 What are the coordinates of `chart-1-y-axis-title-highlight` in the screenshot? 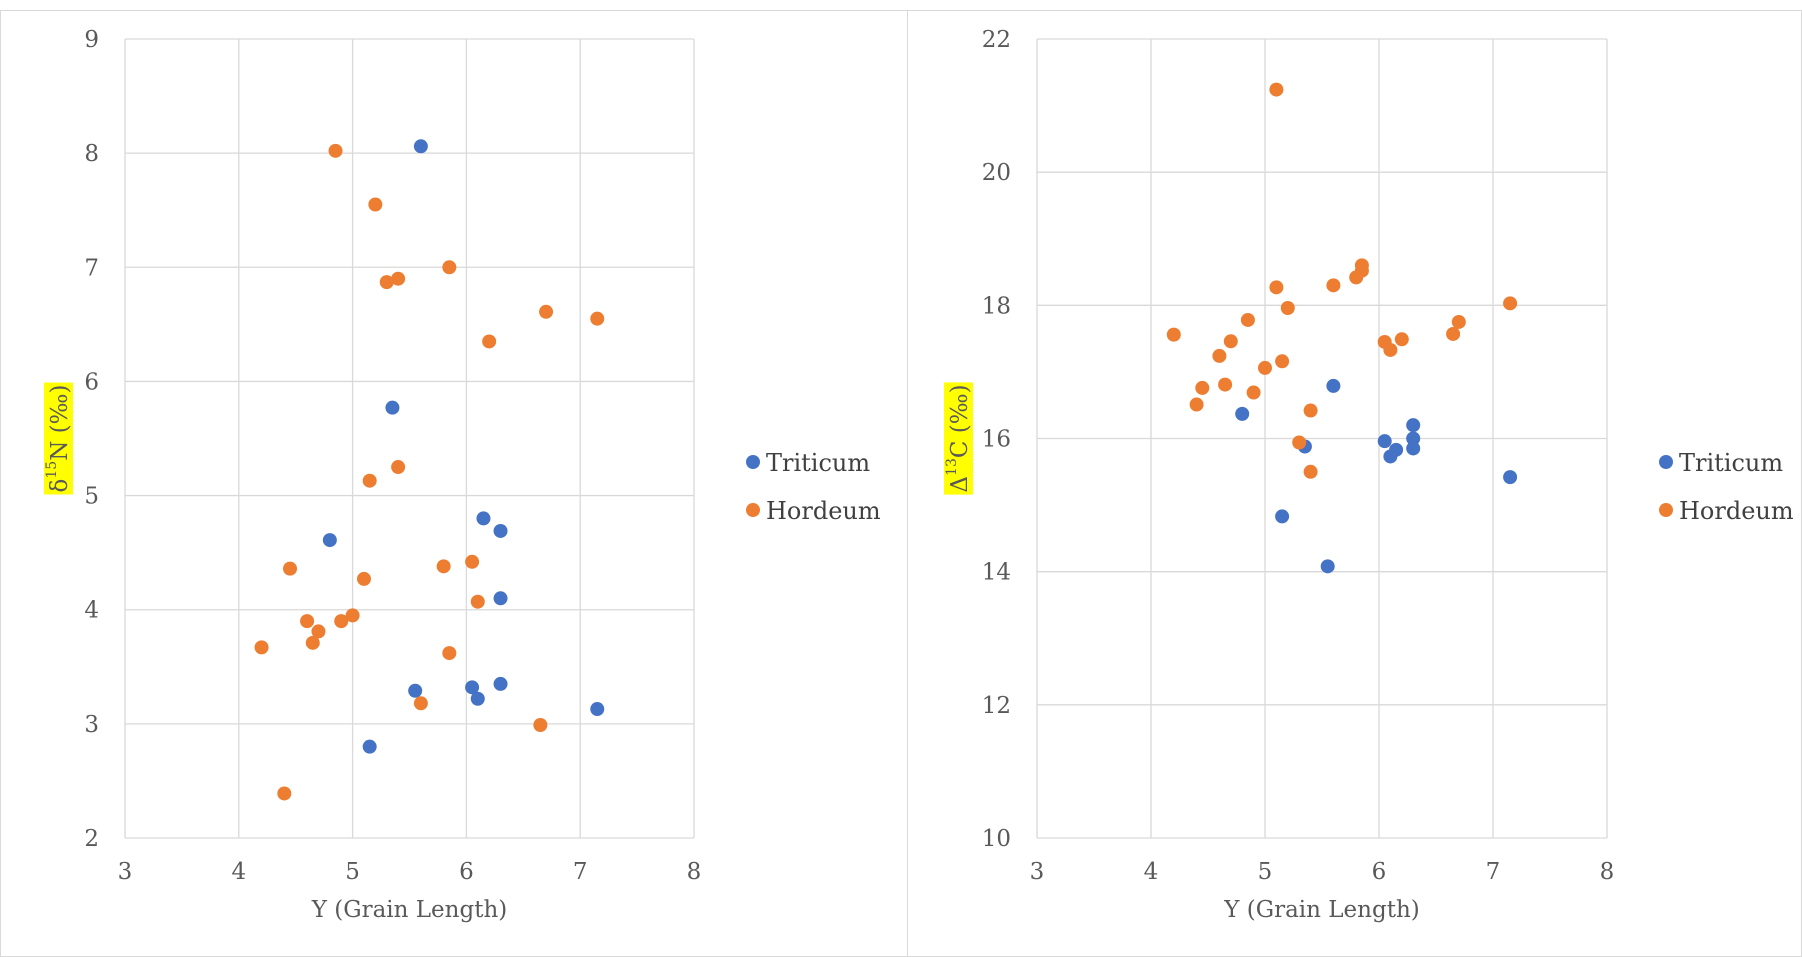 It's located at (58, 438).